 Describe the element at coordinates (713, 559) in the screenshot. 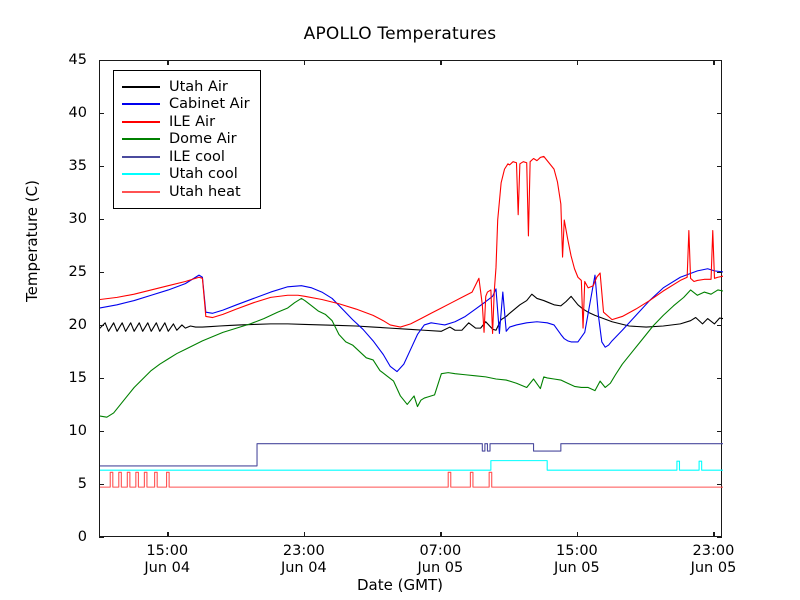

I see `x-tick-label: 23:00 Jun 05` at that location.